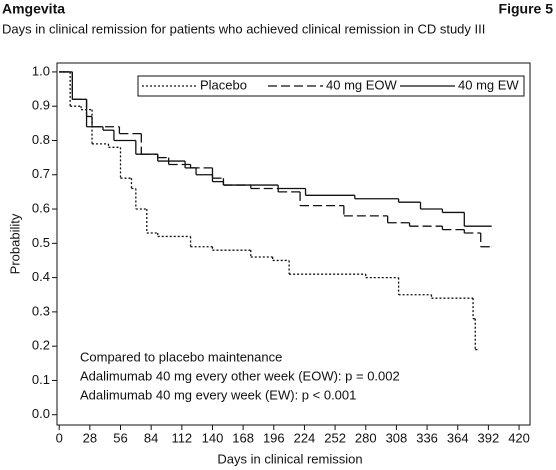  What do you see at coordinates (274, 437) in the screenshot?
I see `x-tick-label: 196` at bounding box center [274, 437].